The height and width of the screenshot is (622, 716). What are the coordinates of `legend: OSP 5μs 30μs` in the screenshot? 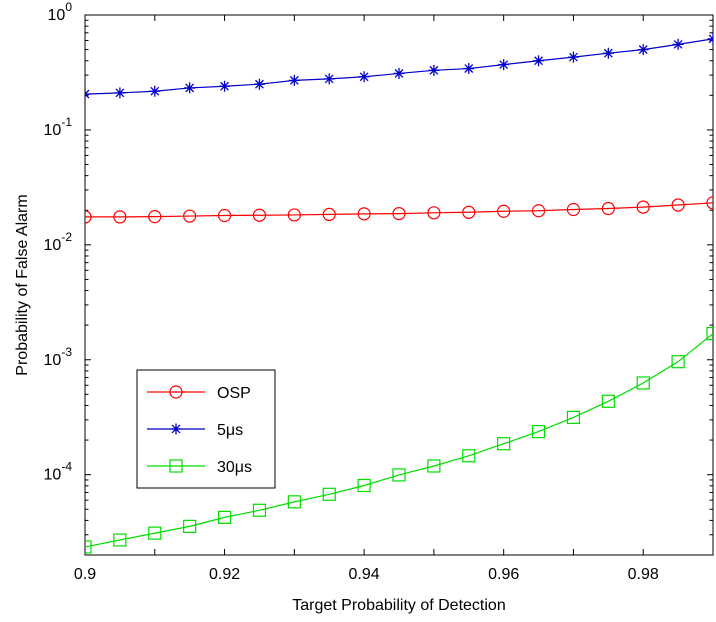 It's located at (206, 429).